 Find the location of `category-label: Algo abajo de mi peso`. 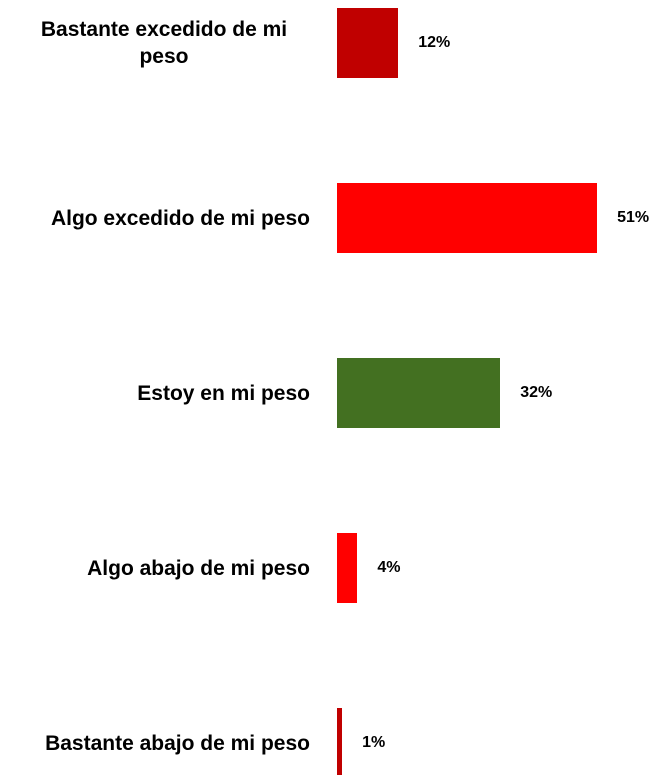

category-label: Algo abajo de mi peso is located at coordinates (155, 568).